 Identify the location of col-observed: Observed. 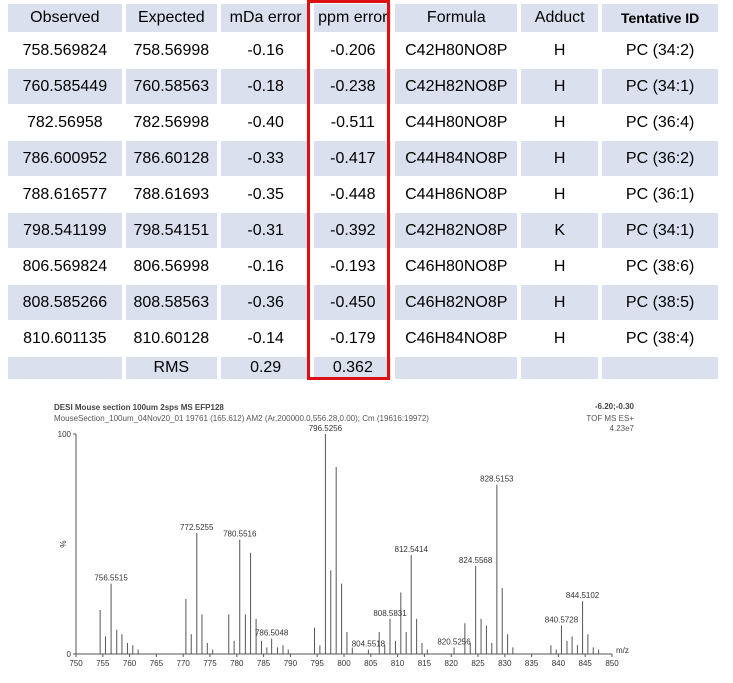
(65, 18).